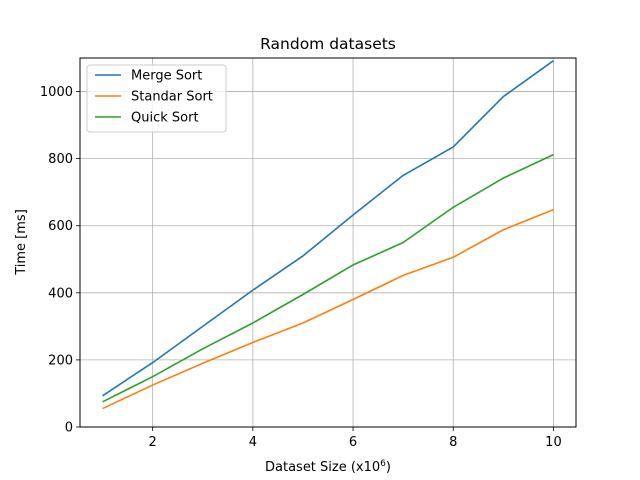  What do you see at coordinates (165, 118) in the screenshot?
I see `legend-label-quick-sort: Quick Sort` at bounding box center [165, 118].